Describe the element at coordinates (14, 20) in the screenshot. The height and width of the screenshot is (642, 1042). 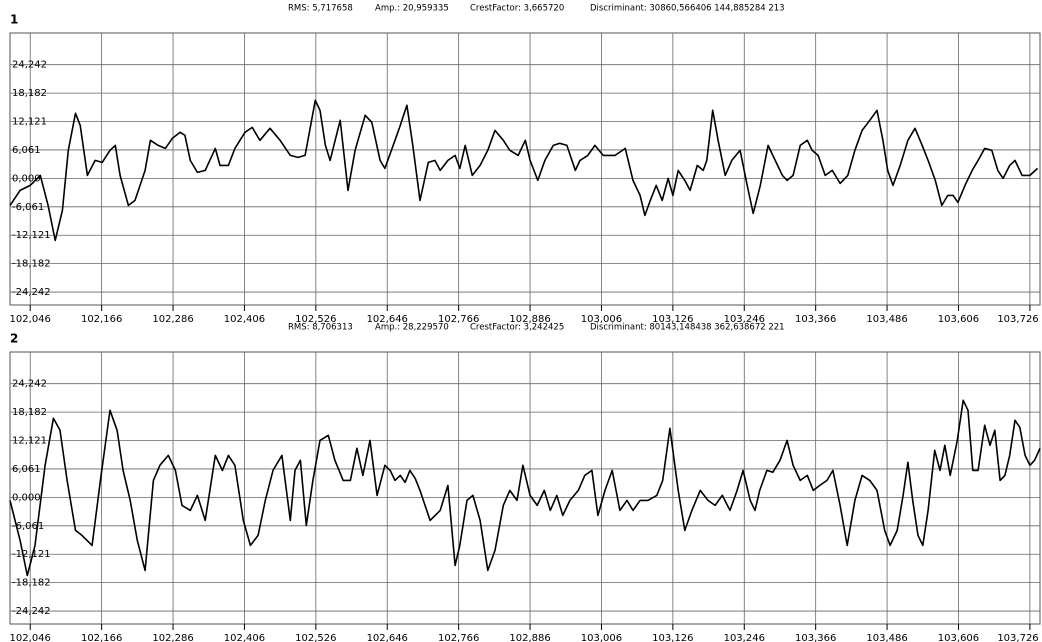
I see `panel-title: 1` at that location.